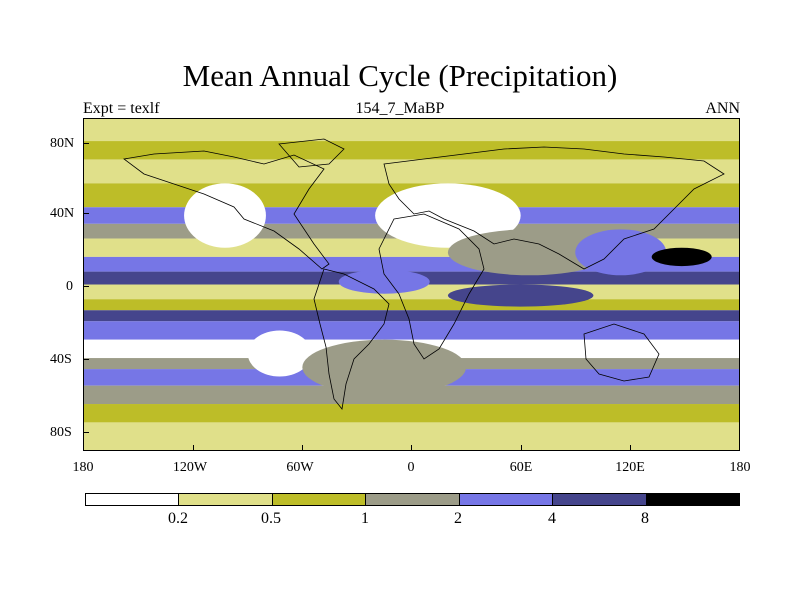 The image size is (800, 600). What do you see at coordinates (400, 75) in the screenshot?
I see `plot-title: Mean Annual Cycle (Precipitation)` at bounding box center [400, 75].